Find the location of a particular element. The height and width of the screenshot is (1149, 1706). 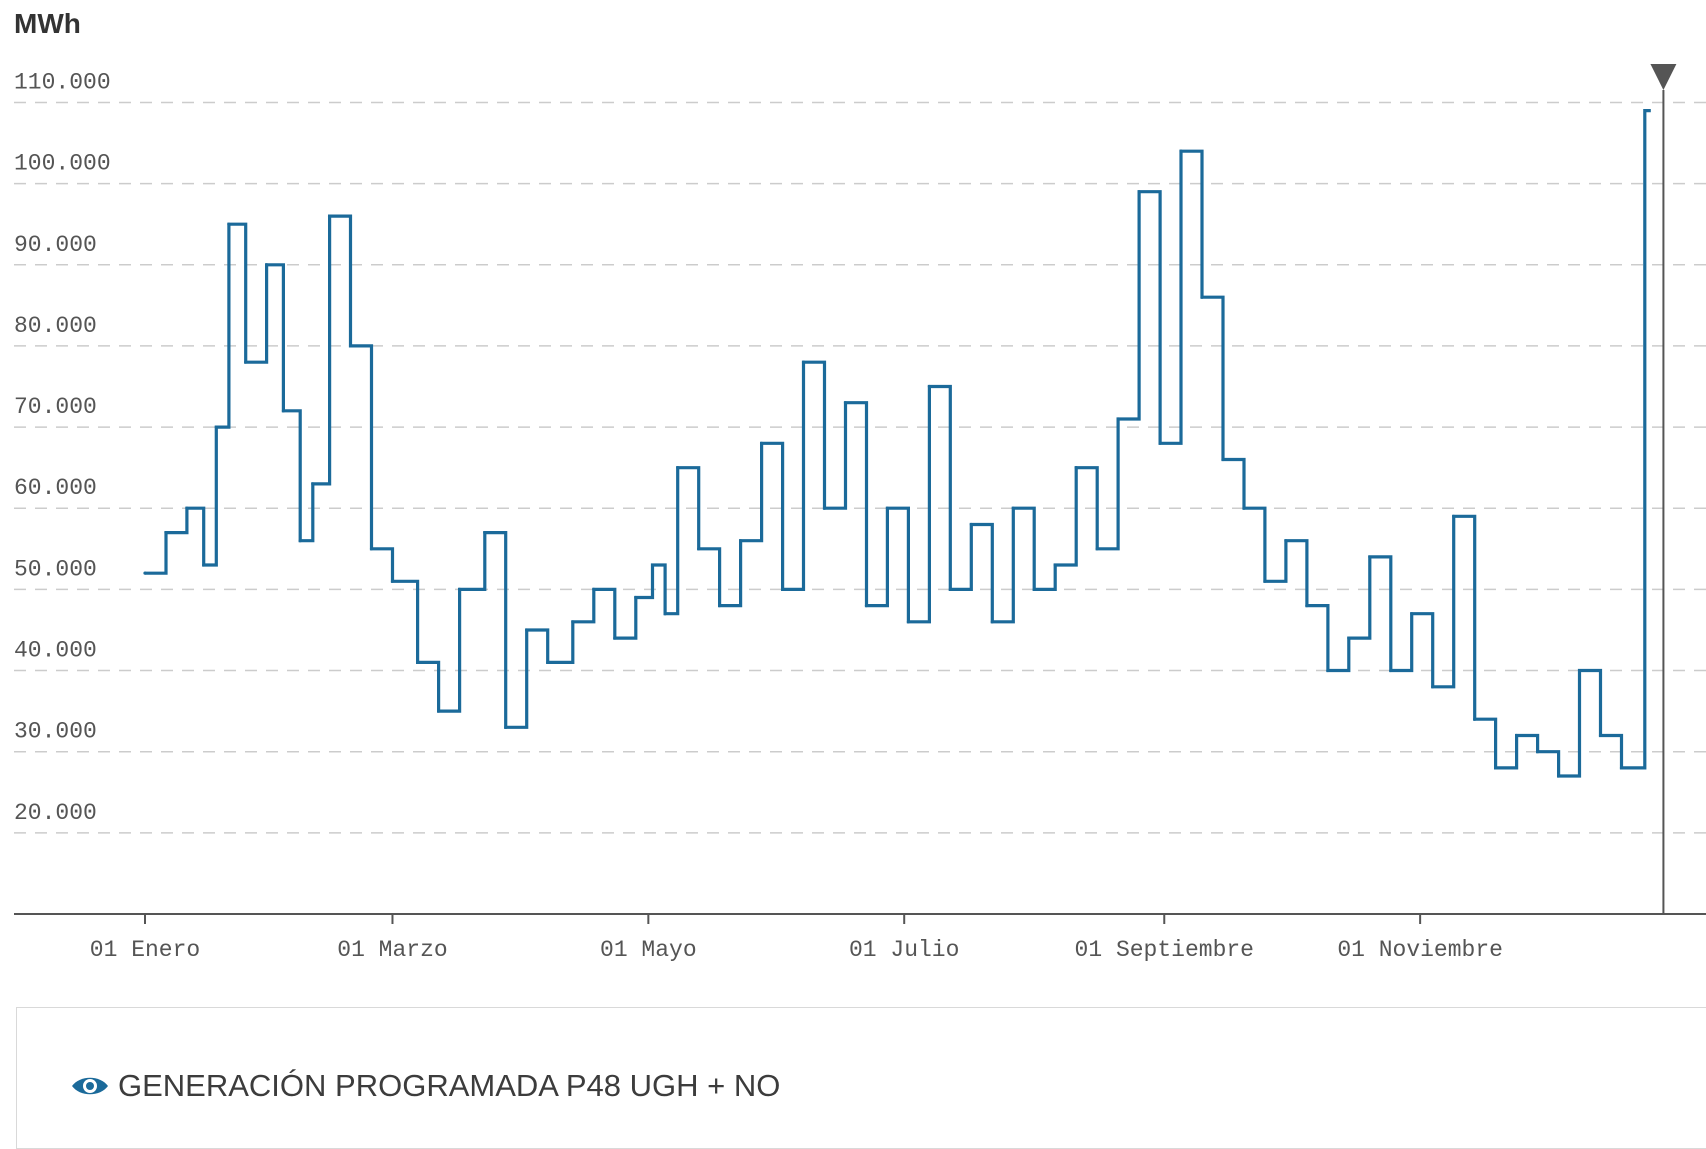

current-marker-triangle is located at coordinates (1663, 77).